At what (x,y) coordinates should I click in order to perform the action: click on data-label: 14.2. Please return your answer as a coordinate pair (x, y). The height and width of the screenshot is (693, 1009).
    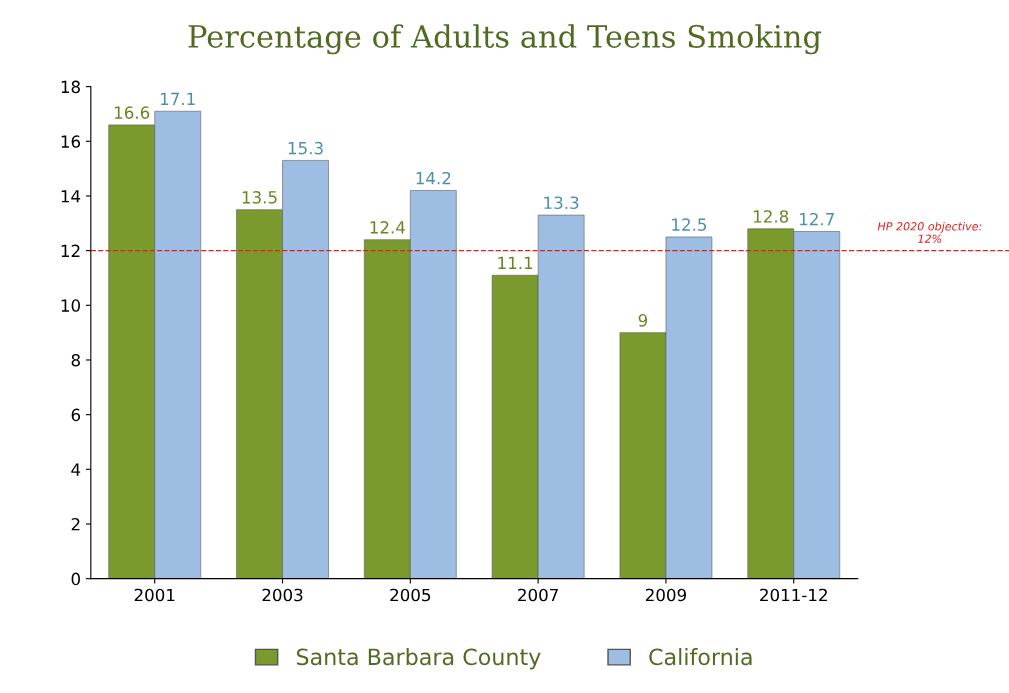
    Looking at the image, I should click on (433, 178).